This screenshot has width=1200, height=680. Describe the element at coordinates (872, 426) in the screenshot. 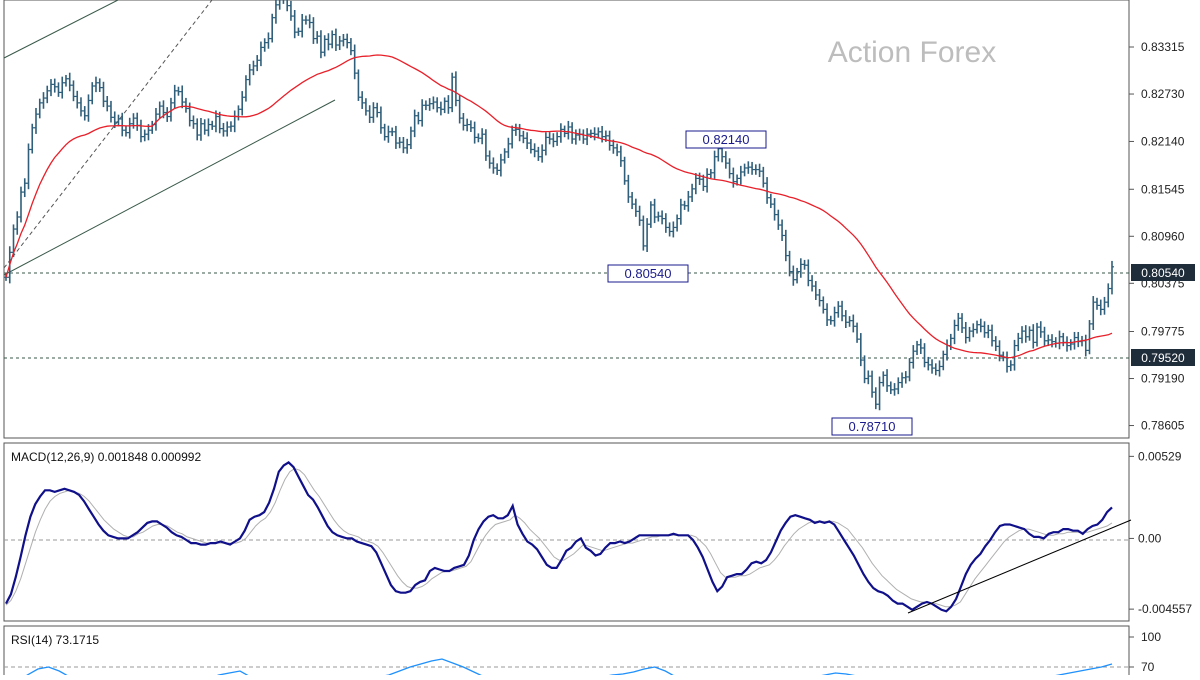

I see `annotation-low: 0.78710` at that location.